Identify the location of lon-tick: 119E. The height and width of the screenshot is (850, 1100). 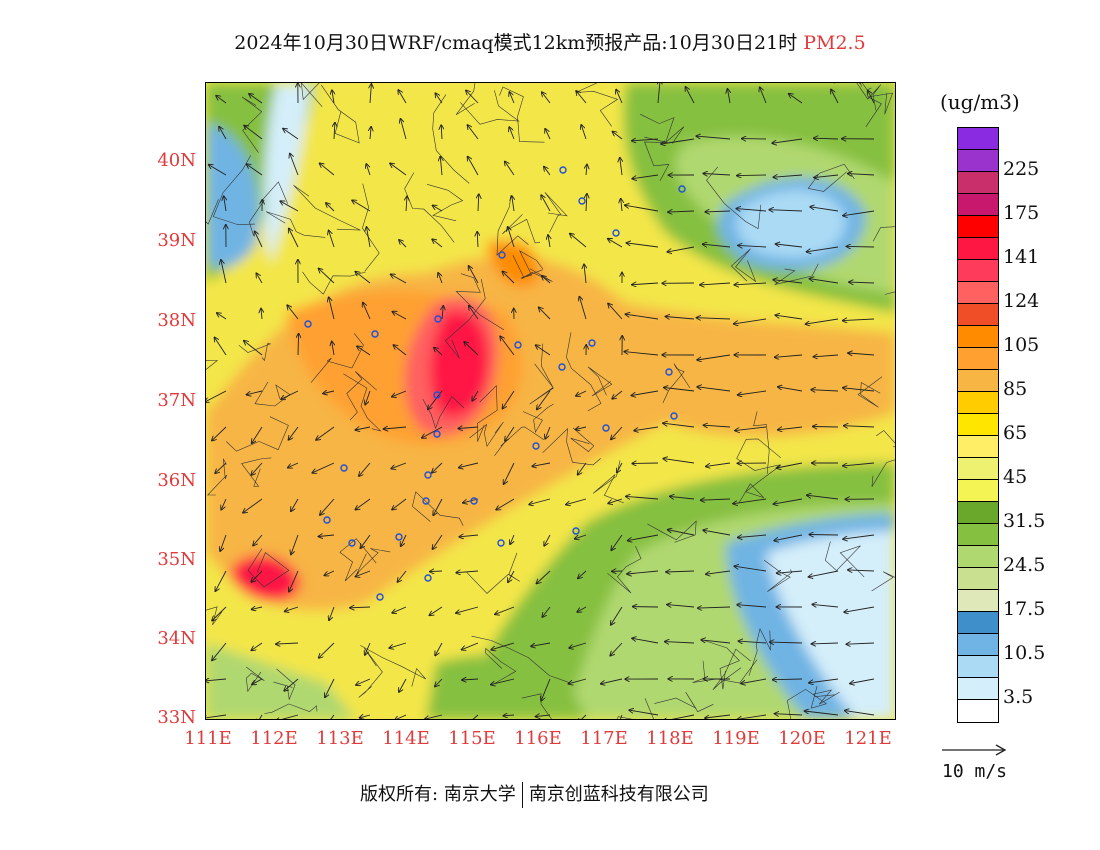
(736, 738).